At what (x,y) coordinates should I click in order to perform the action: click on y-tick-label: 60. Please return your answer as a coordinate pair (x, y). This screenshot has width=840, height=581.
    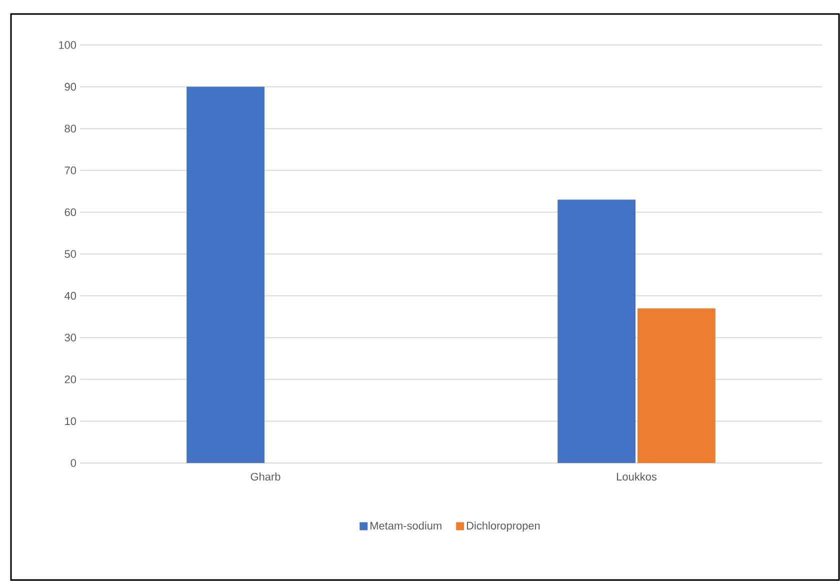
    Looking at the image, I should click on (70, 212).